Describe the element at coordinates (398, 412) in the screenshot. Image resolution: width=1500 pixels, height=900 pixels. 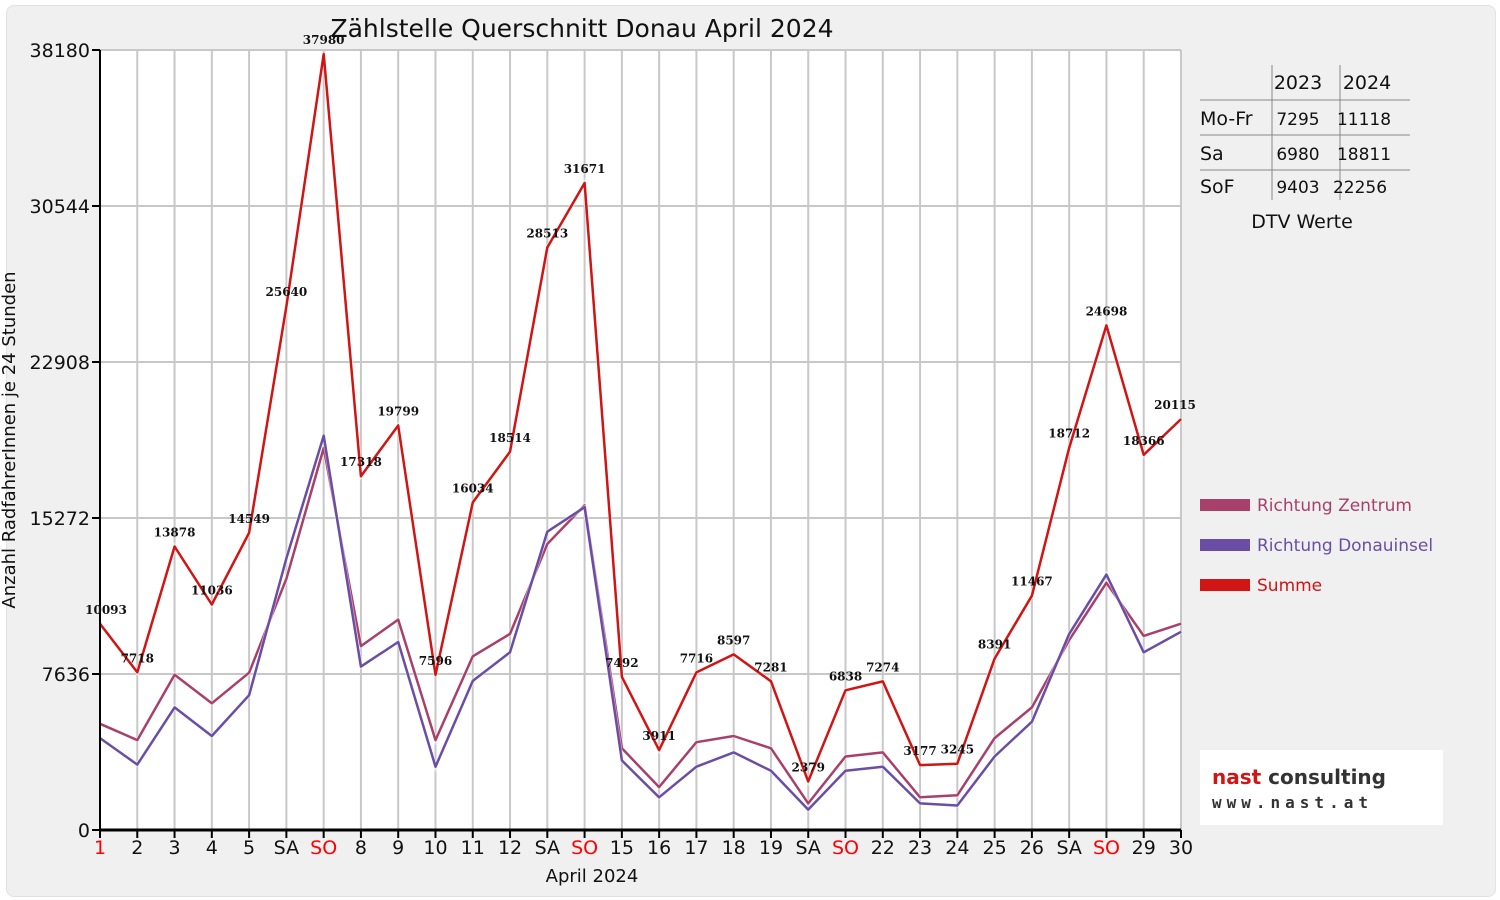
I see `data-label: 19799` at that location.